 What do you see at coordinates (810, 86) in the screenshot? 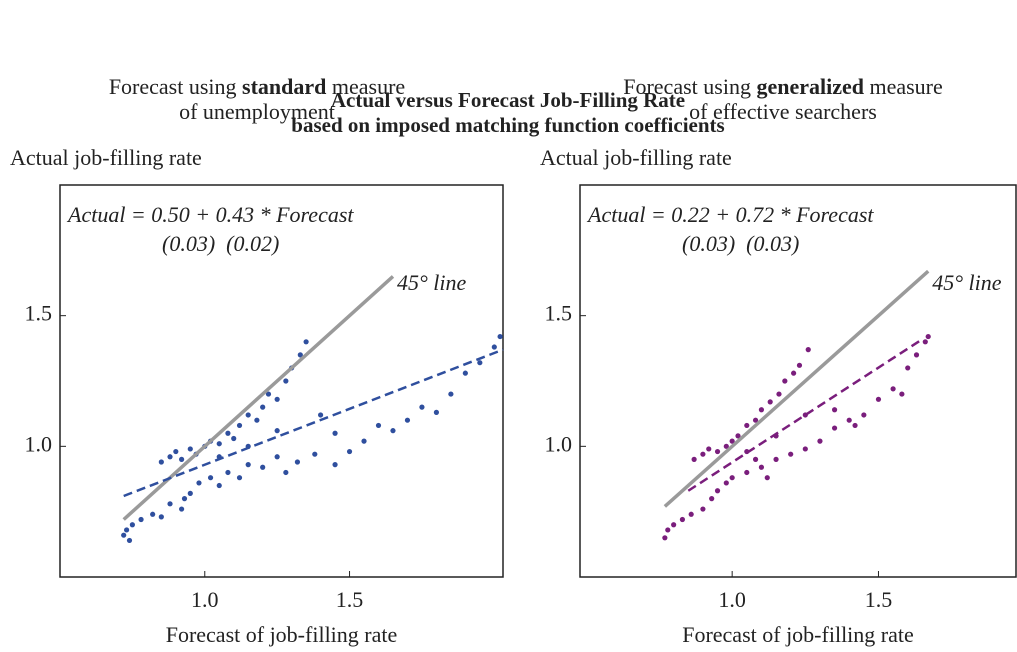
I see `subtitle-part: generalized` at bounding box center [810, 86].